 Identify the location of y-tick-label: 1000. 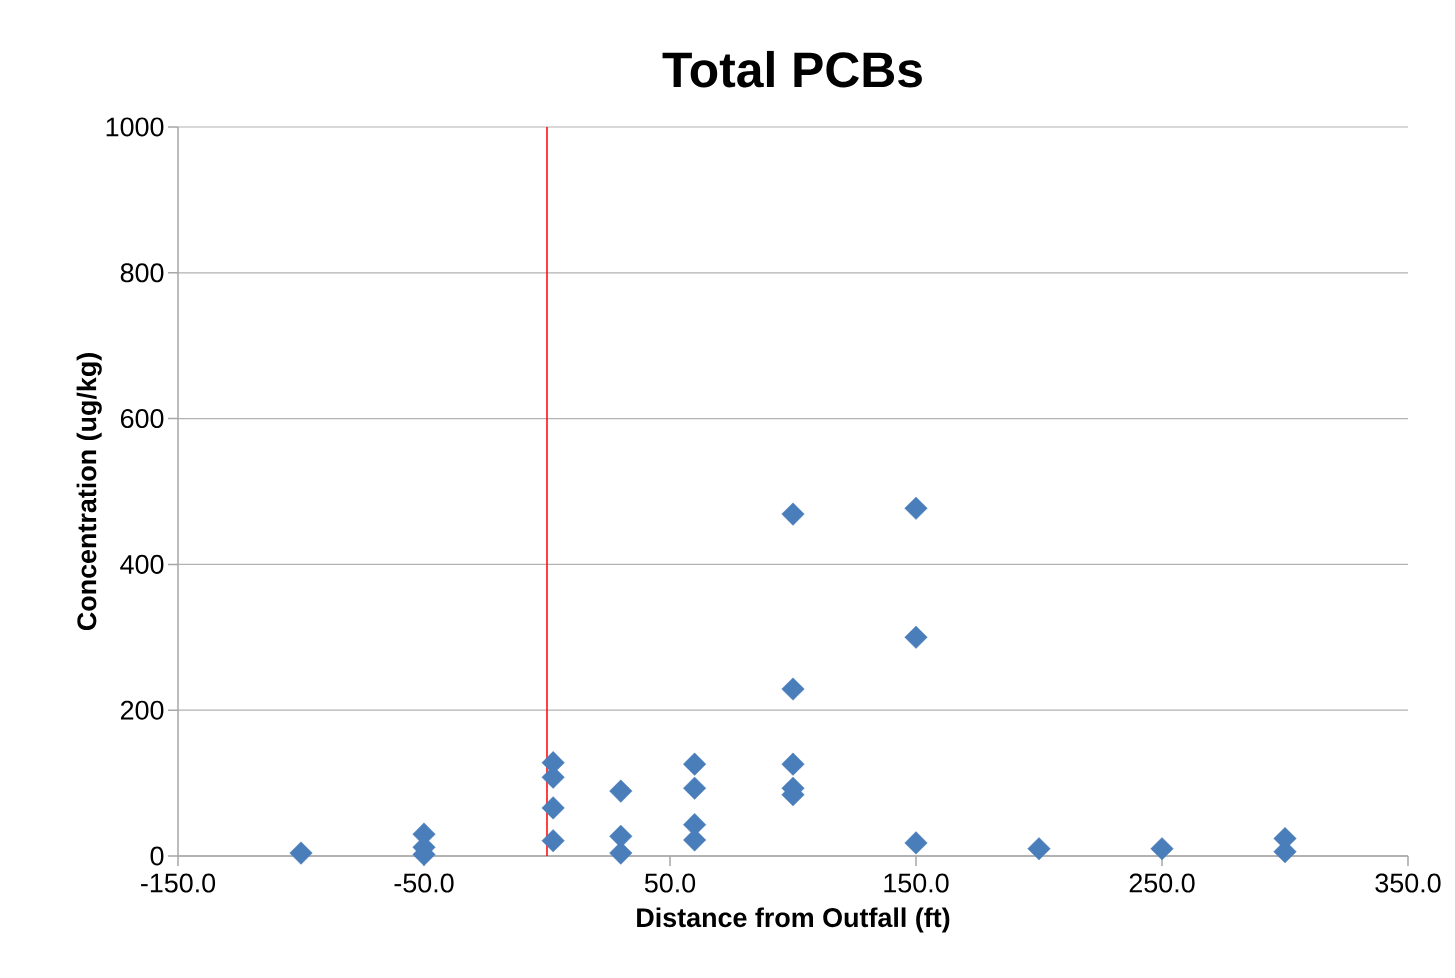
(135, 127).